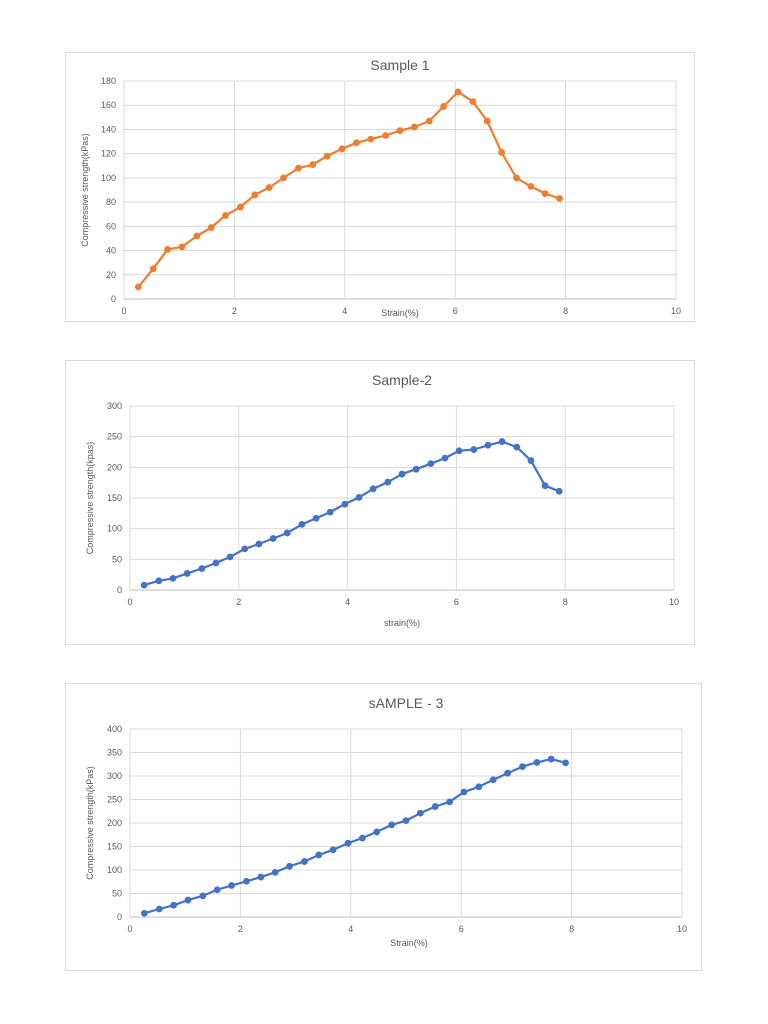  I want to click on chart1-xtick-label: 10, so click(676, 311).